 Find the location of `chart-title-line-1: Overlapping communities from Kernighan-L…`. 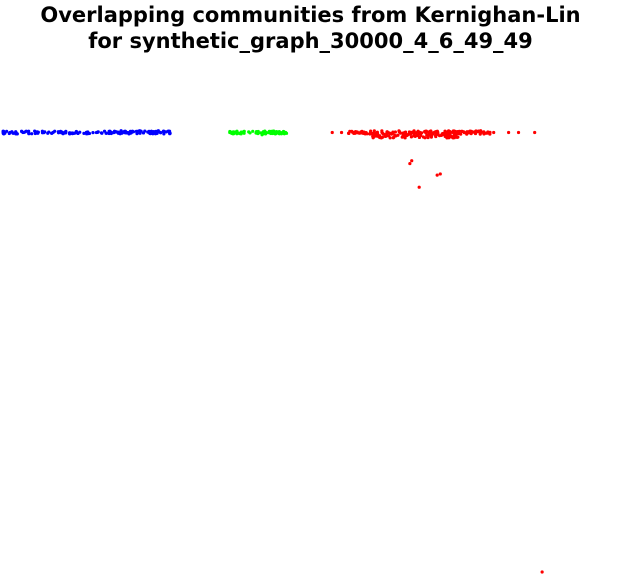

chart-title-line-1: Overlapping communities from Kernighan-L… is located at coordinates (310, 15).